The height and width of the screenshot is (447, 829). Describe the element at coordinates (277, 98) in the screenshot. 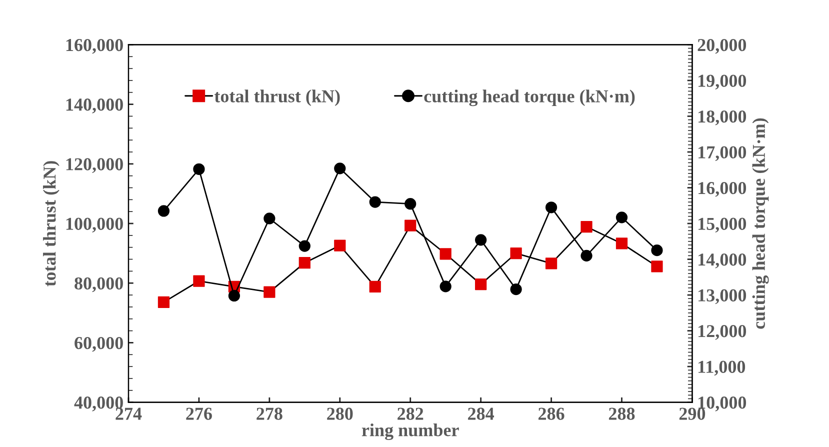

I see `legend-label: total thrust (kN)` at that location.